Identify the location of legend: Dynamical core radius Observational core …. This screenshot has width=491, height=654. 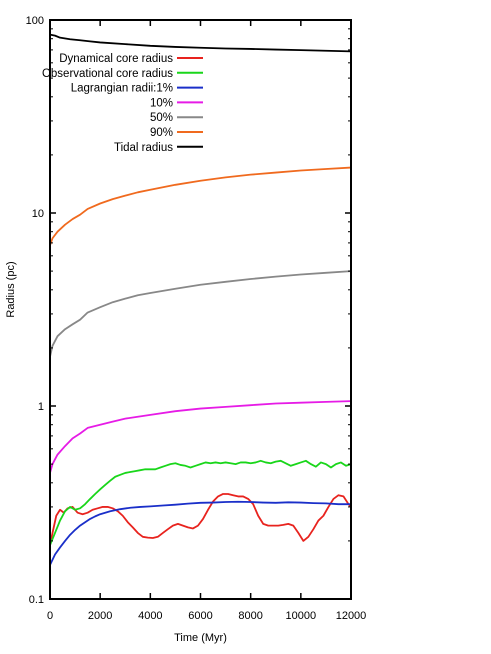
(122, 103).